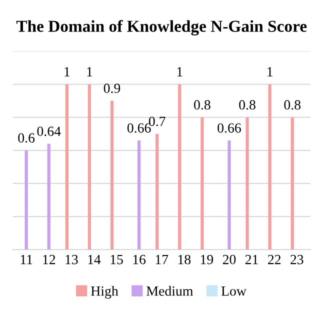  Describe the element at coordinates (26, 259) in the screenshot. I see `x-tick-label: 11` at that location.